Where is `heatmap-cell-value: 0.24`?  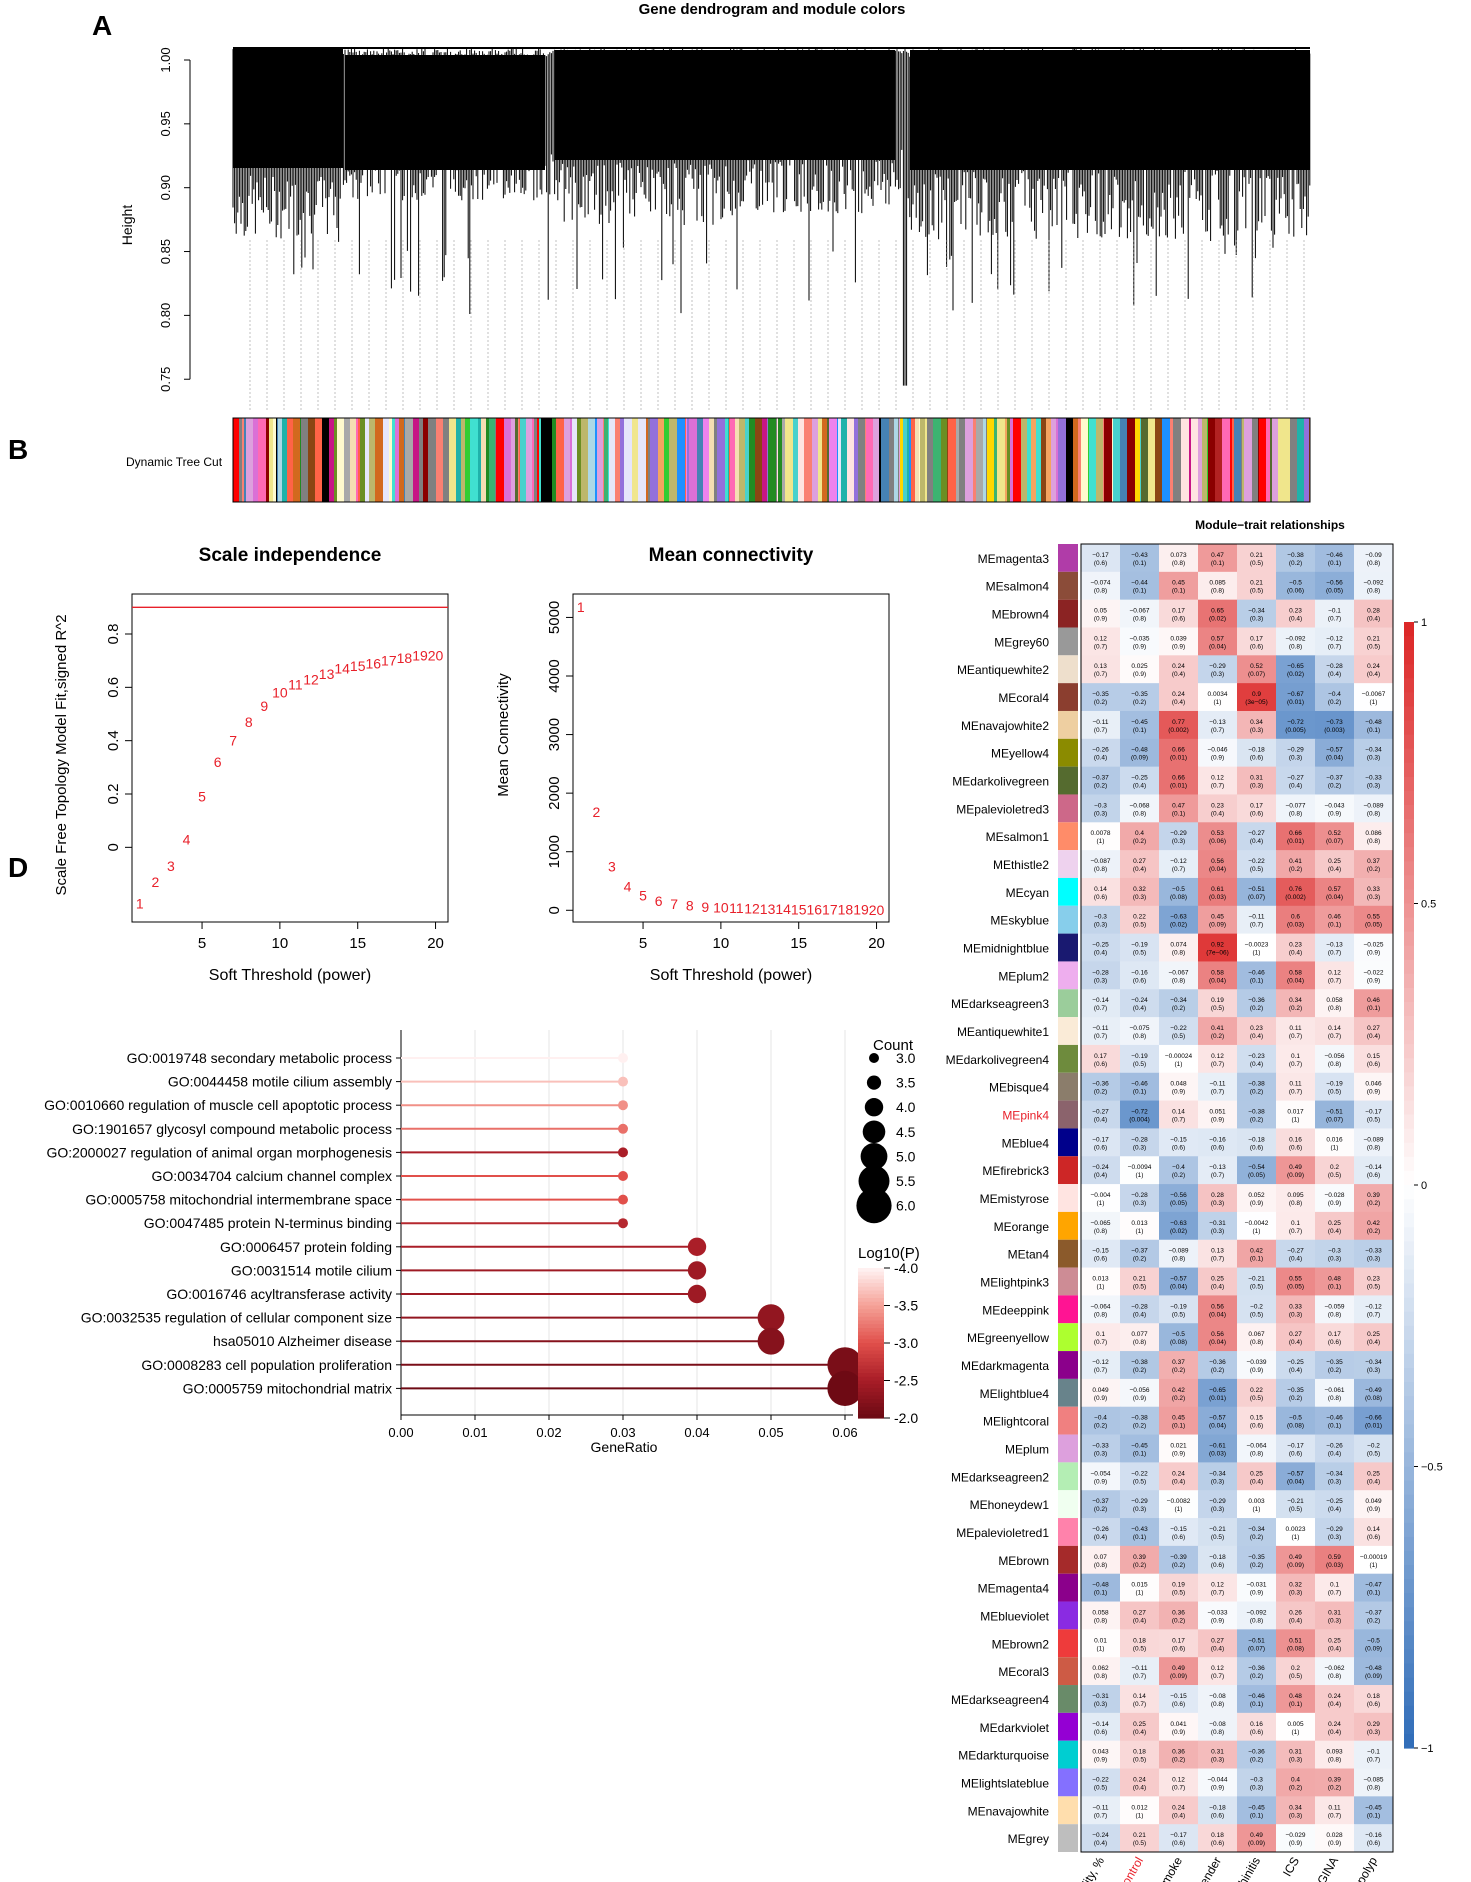
heatmap-cell-value: 0.24 is located at coordinates (1178, 694).